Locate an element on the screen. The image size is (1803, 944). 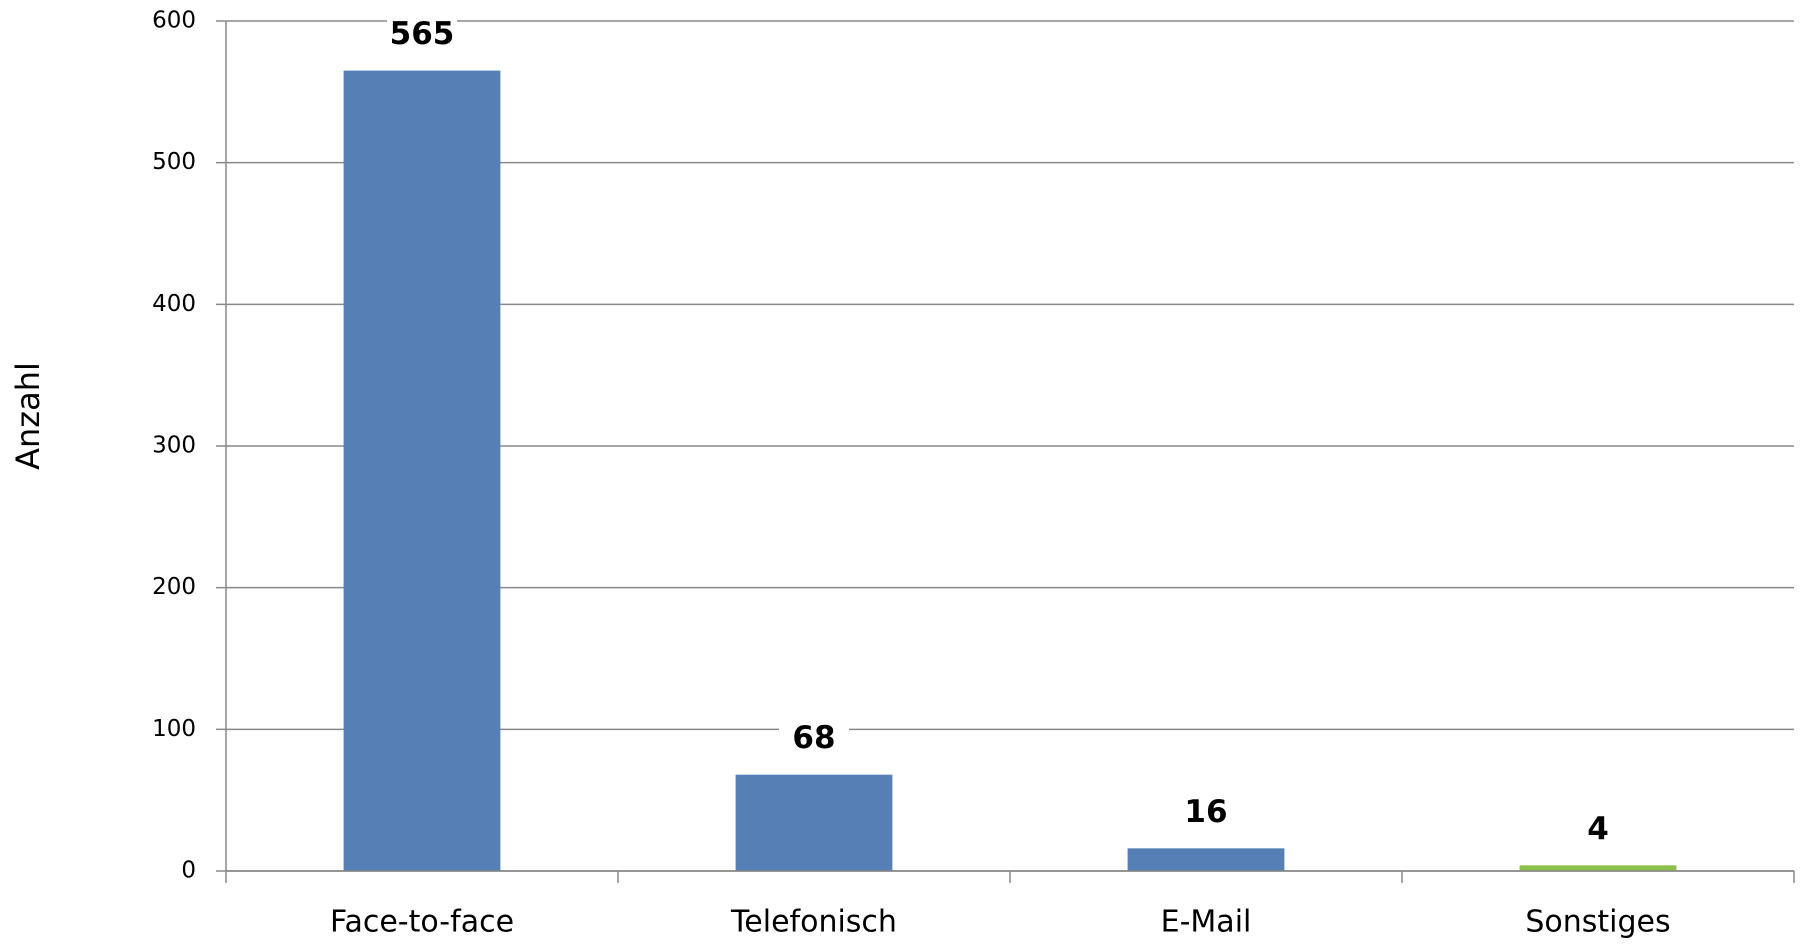
value-label: 4 is located at coordinates (1598, 829).